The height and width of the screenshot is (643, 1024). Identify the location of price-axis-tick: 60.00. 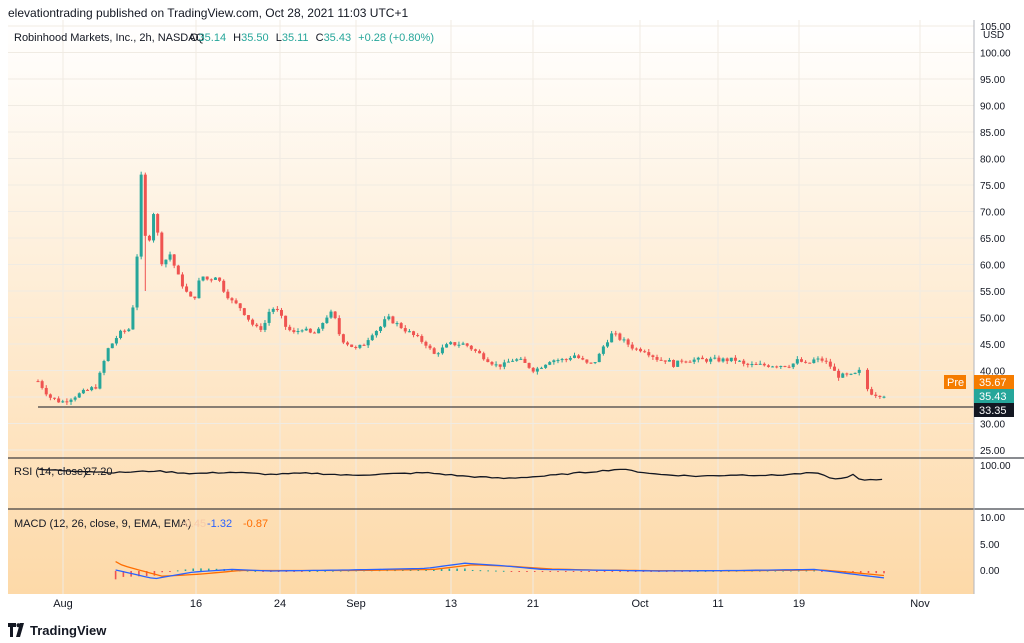
(992, 266).